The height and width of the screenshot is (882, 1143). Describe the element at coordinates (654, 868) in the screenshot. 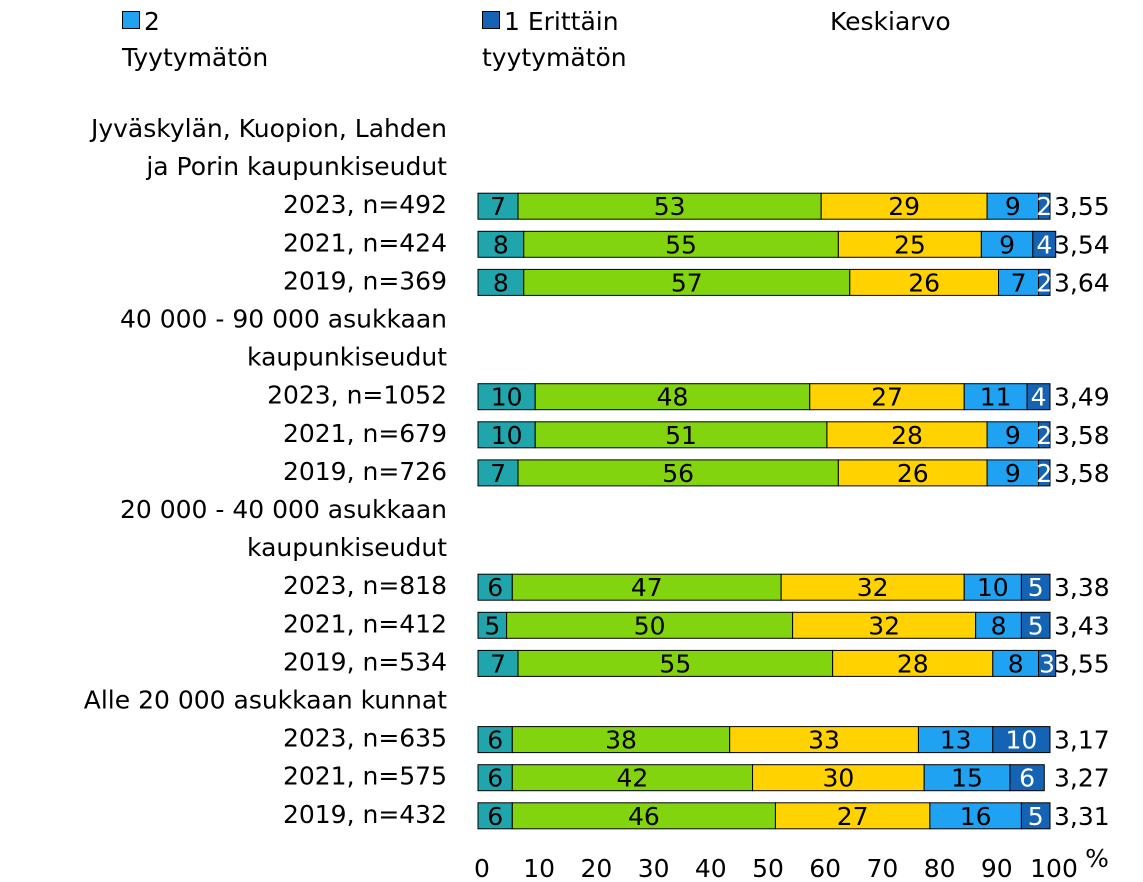

I see `x-tick-label: 30` at that location.